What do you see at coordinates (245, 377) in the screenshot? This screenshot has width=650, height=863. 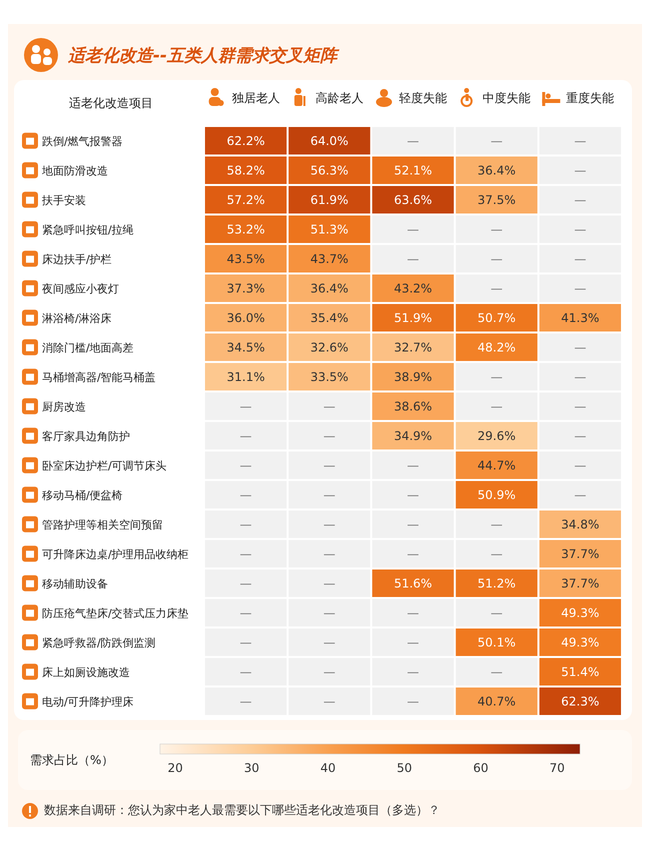 I see `data-label: 31.1%` at bounding box center [245, 377].